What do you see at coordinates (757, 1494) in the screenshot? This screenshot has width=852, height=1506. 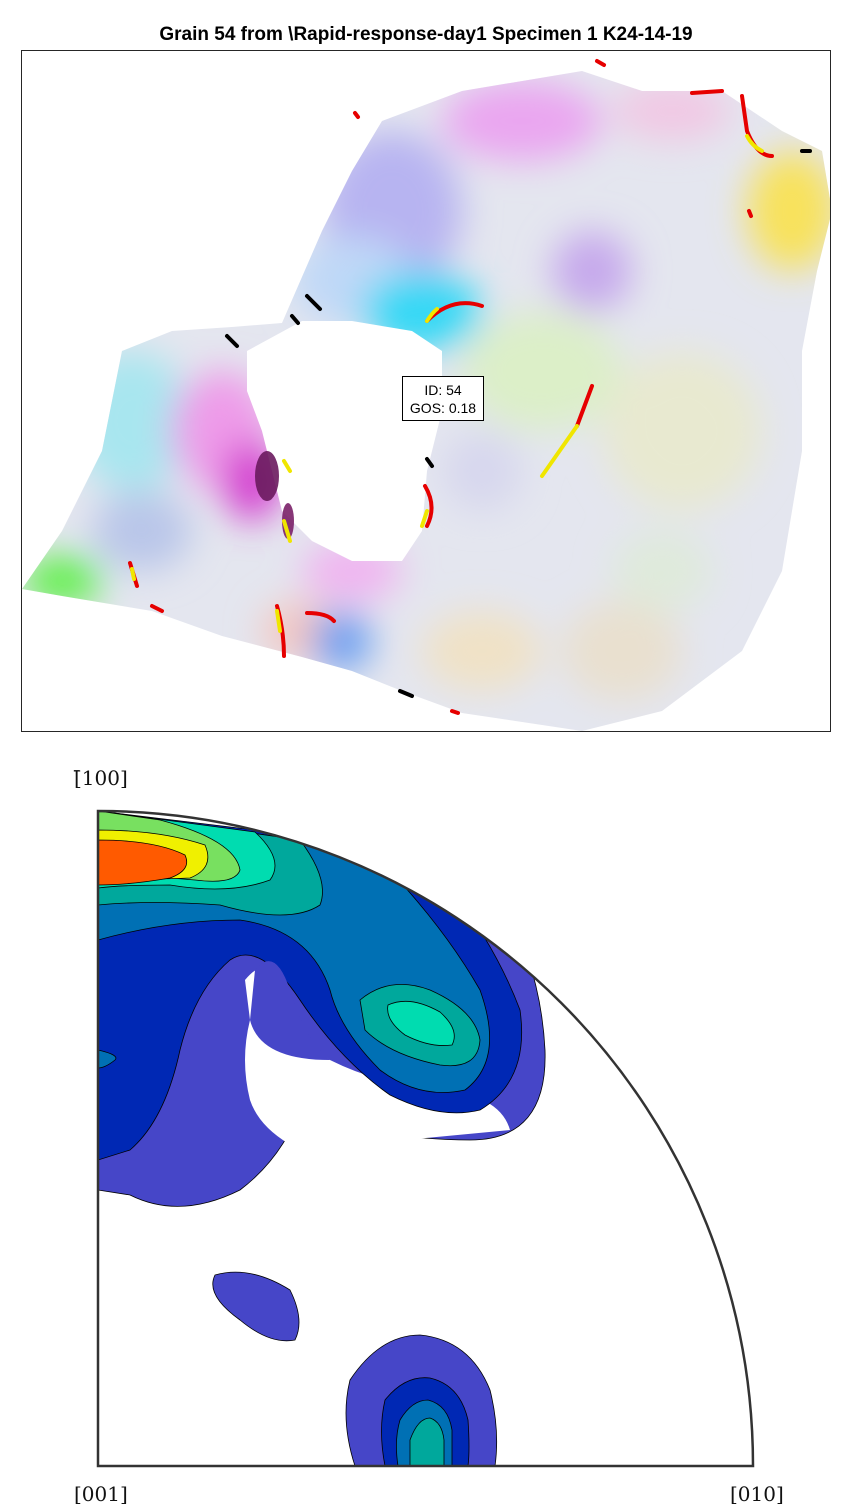 I see `pole-label-bottom-right: [010]` at bounding box center [757, 1494].